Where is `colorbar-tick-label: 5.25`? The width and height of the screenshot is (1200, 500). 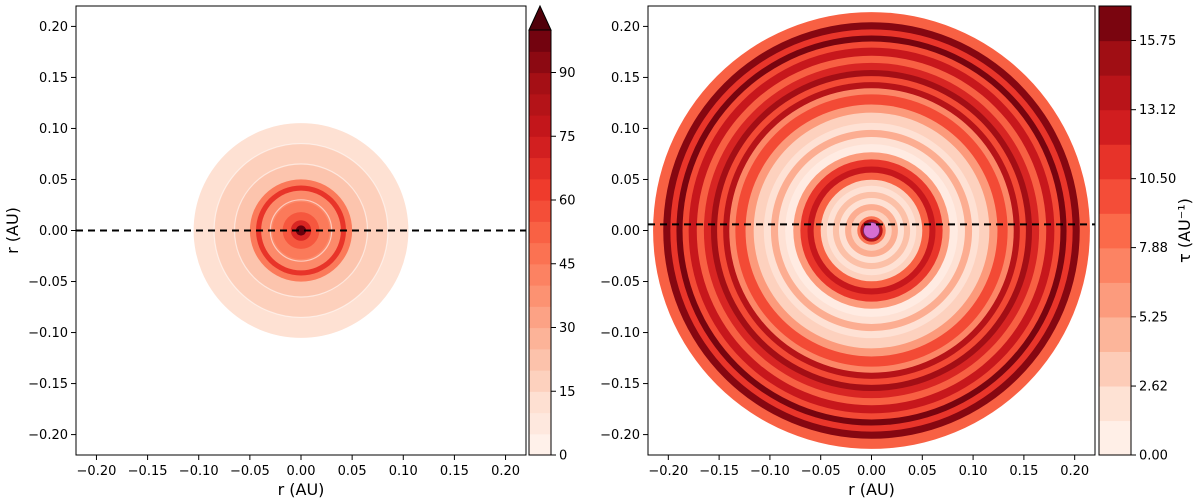
colorbar-tick-label: 5.25 is located at coordinates (1153, 317).